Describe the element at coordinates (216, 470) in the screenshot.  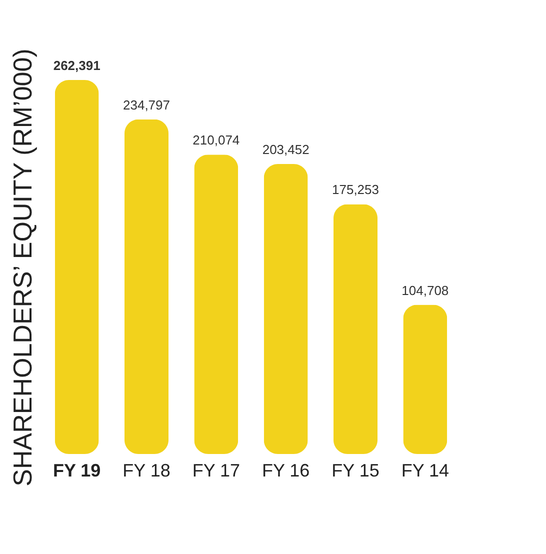
I see `x-tick-label: FY 17` at that location.